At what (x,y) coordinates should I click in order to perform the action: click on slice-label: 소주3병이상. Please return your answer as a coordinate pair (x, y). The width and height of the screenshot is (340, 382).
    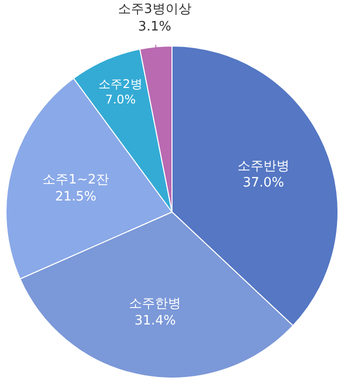
    Looking at the image, I should click on (155, 9).